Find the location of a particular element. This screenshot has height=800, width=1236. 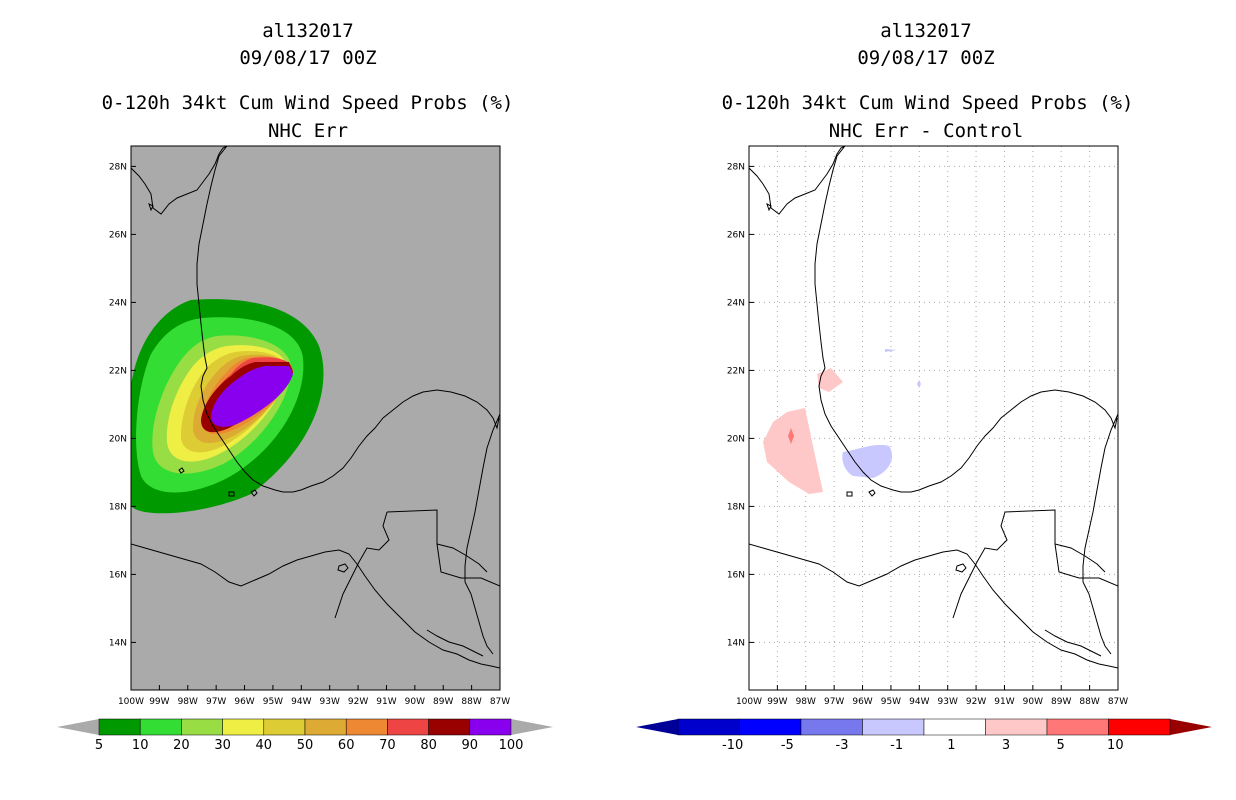

colorbar-label: 70 is located at coordinates (387, 745).